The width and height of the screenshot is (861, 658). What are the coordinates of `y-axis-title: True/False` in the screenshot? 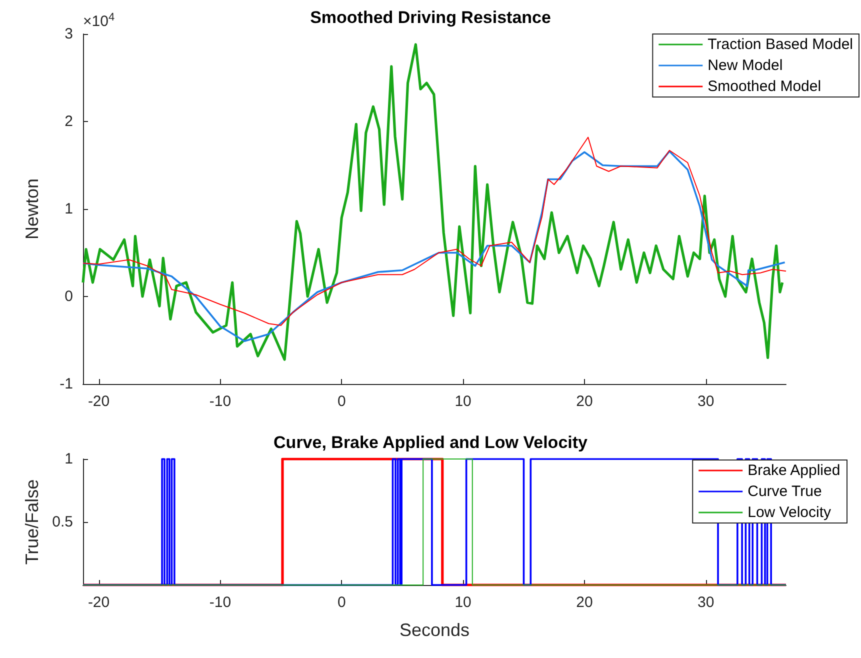 It's located at (32, 522).